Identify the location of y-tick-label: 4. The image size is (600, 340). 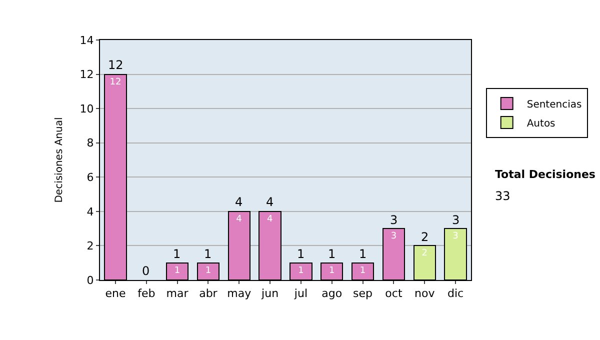
(90, 211).